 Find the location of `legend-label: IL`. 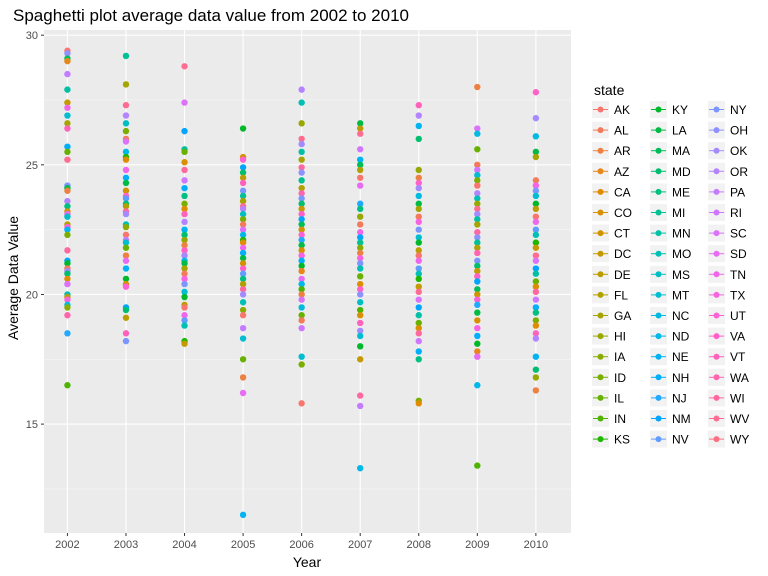

legend-label: IL is located at coordinates (619, 398).